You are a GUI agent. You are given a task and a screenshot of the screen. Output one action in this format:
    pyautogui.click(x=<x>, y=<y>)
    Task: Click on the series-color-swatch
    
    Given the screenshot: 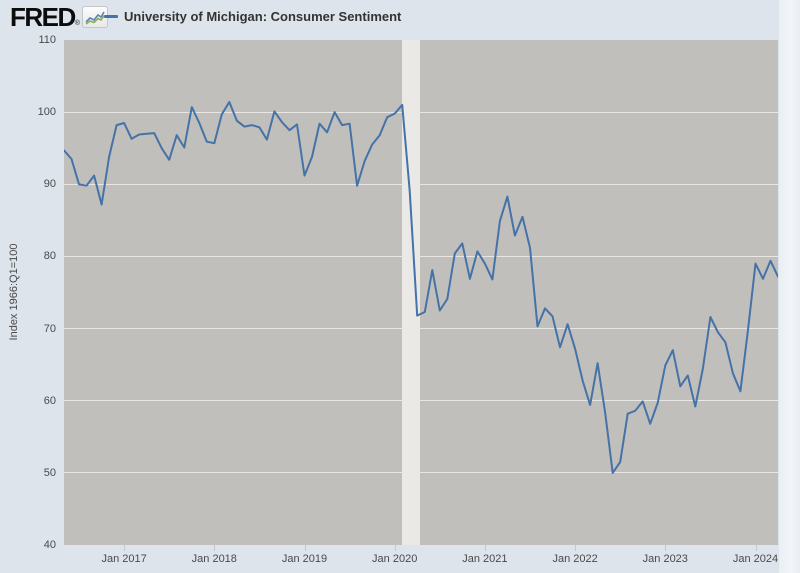 What is the action you would take?
    pyautogui.click(x=111, y=16)
    